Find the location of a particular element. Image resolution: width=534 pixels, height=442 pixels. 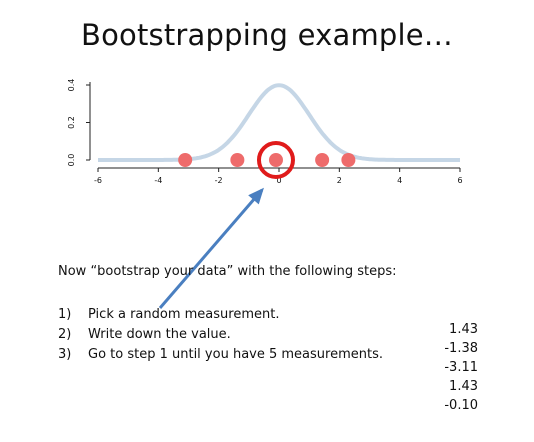

data-points is located at coordinates (267, 160).